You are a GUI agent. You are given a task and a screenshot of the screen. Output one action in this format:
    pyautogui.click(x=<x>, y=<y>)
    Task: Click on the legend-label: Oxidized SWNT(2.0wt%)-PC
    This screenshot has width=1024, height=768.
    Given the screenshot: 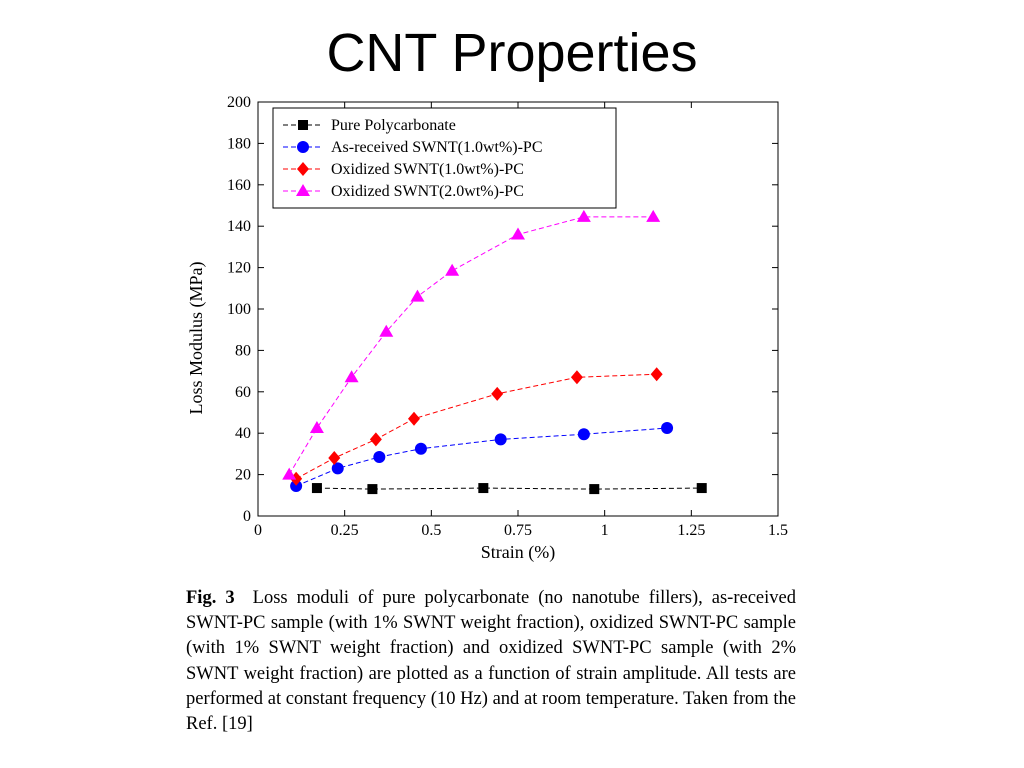 What is the action you would take?
    pyautogui.click(x=427, y=191)
    